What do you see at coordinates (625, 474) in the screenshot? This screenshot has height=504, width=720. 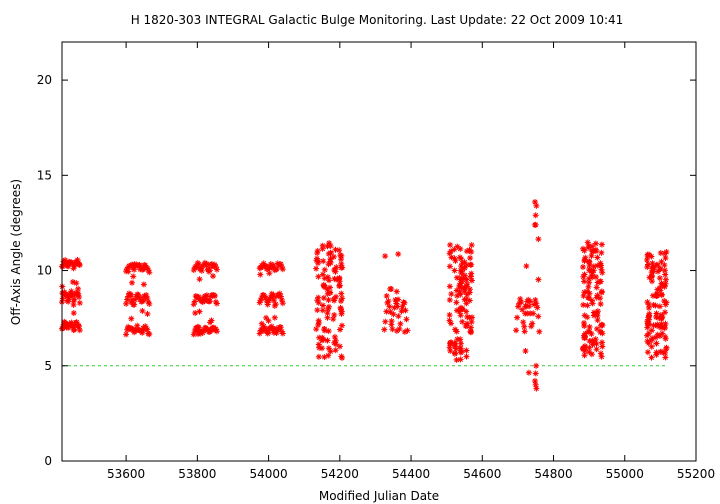 I see `x-tick-label: 55000` at bounding box center [625, 474].